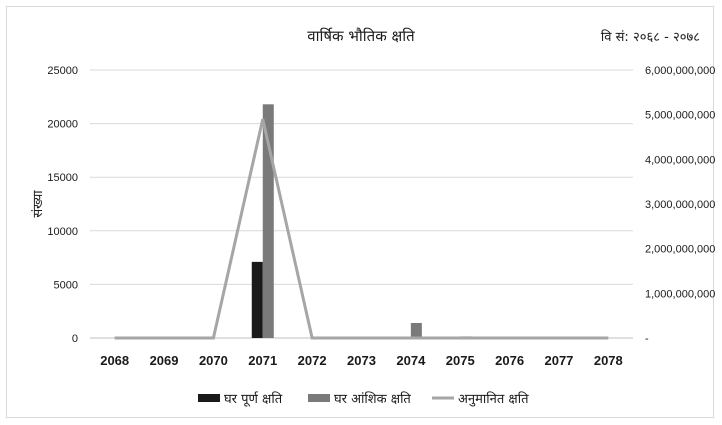  Describe the element at coordinates (680, 250) in the screenshot. I see `y2-tick-label: 2,000,000,000` at that location.